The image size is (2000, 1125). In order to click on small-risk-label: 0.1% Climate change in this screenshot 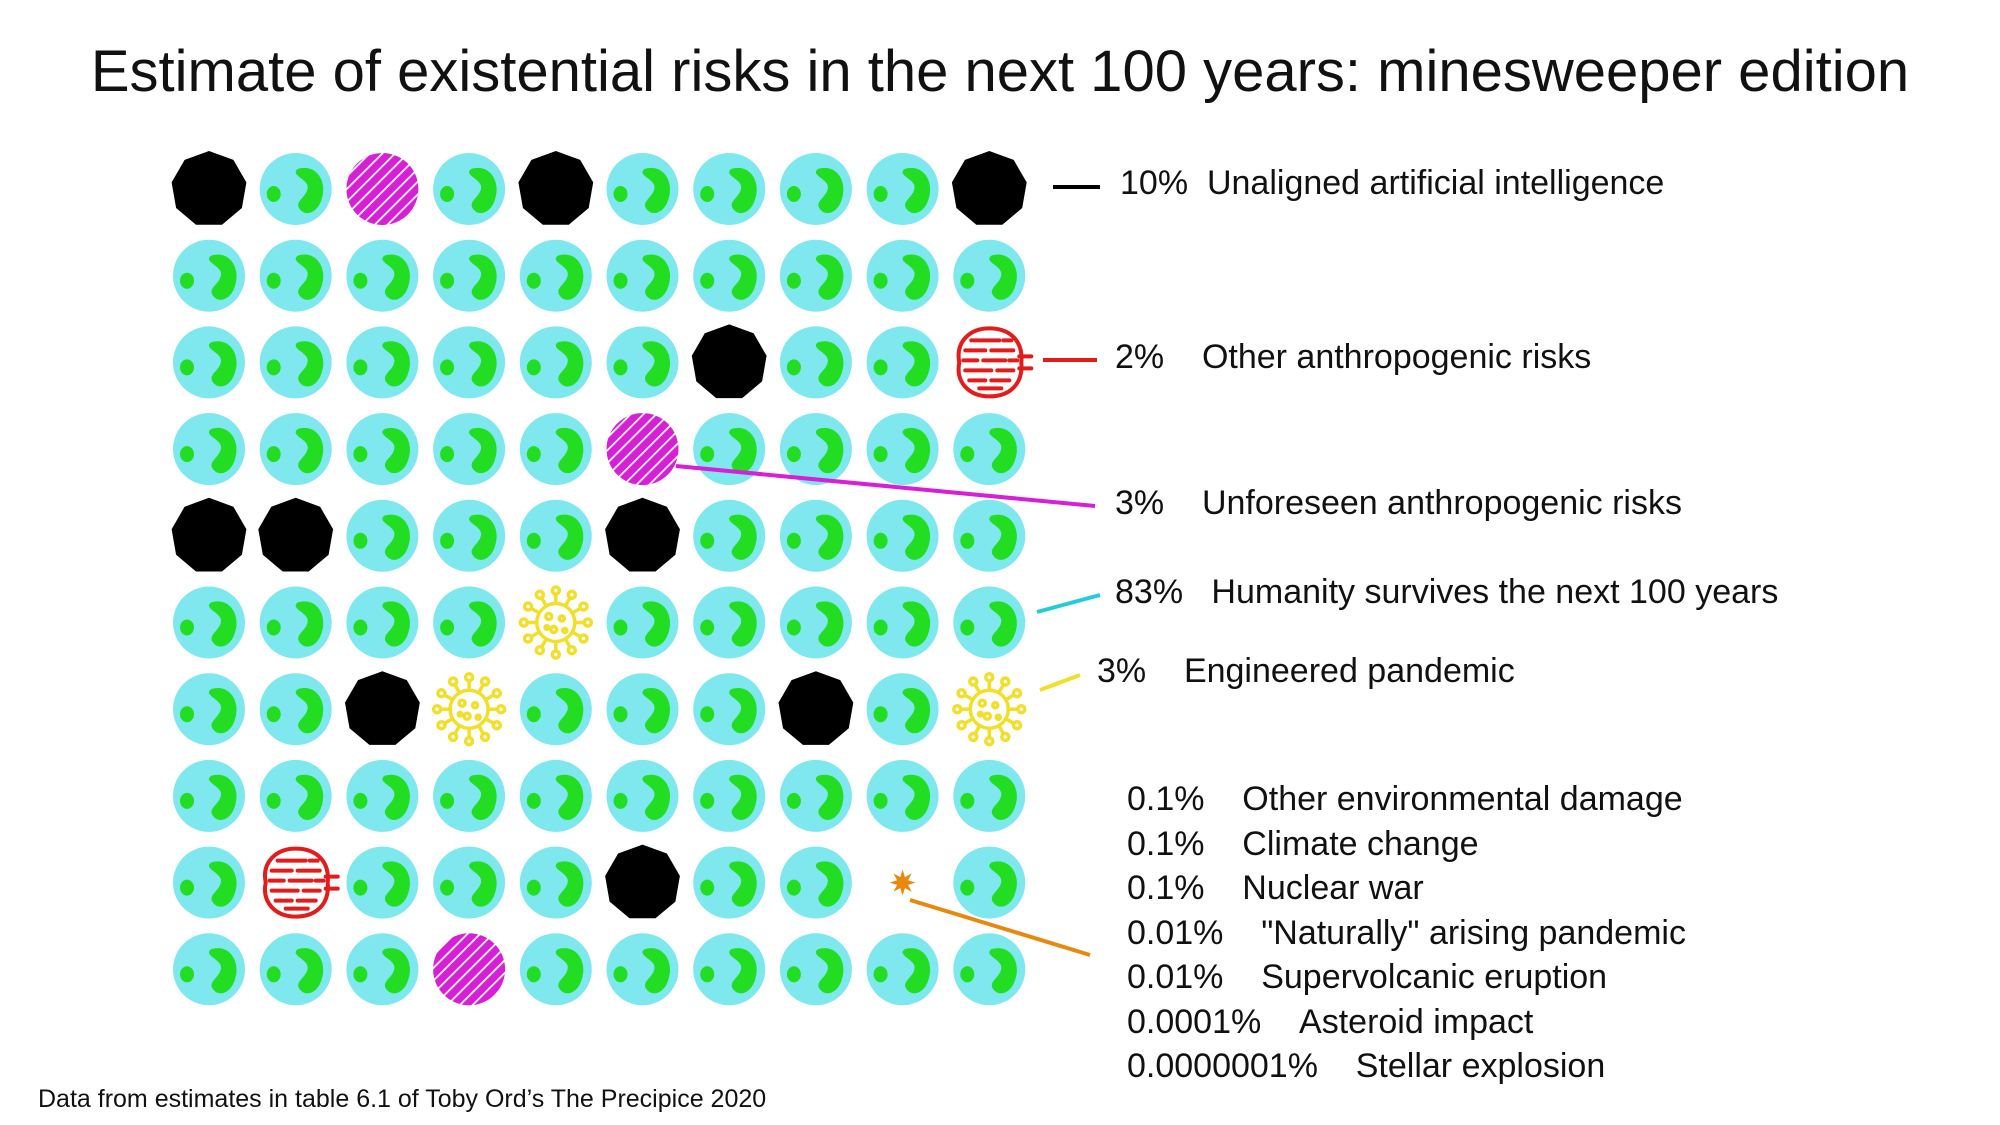, I will do `click(1303, 844)`.